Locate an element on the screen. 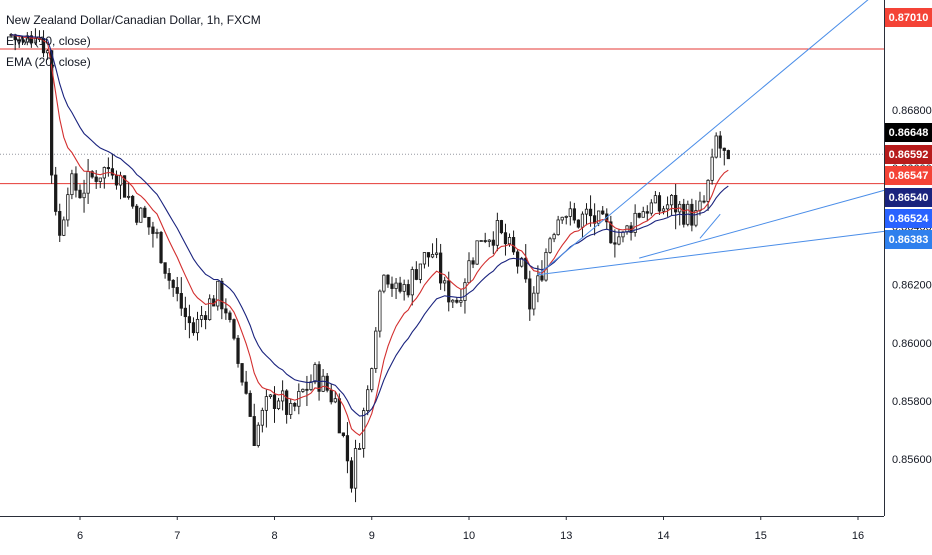 The width and height of the screenshot is (932, 555). price-badge: 0.86592 is located at coordinates (908, 154).